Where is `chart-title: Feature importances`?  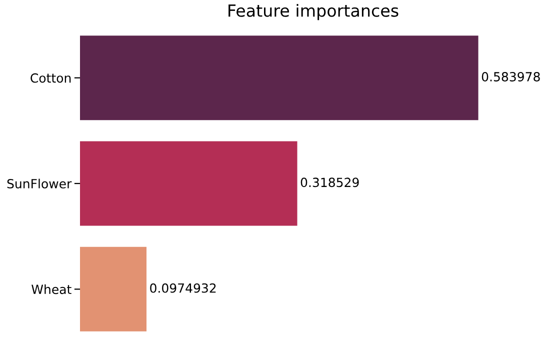
chart-title: Feature importances is located at coordinates (313, 12).